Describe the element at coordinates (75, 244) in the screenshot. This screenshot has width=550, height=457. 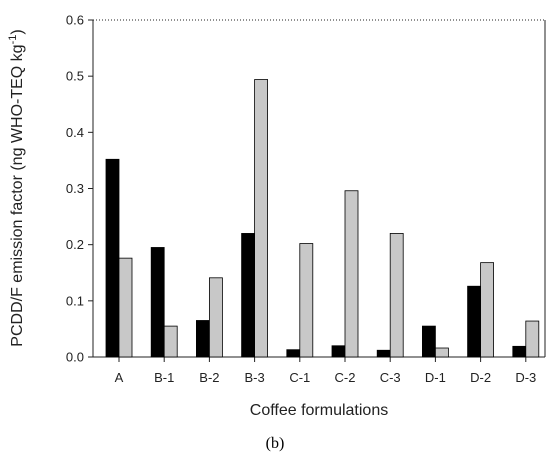
I see `y-tick-label: 0.2` at that location.